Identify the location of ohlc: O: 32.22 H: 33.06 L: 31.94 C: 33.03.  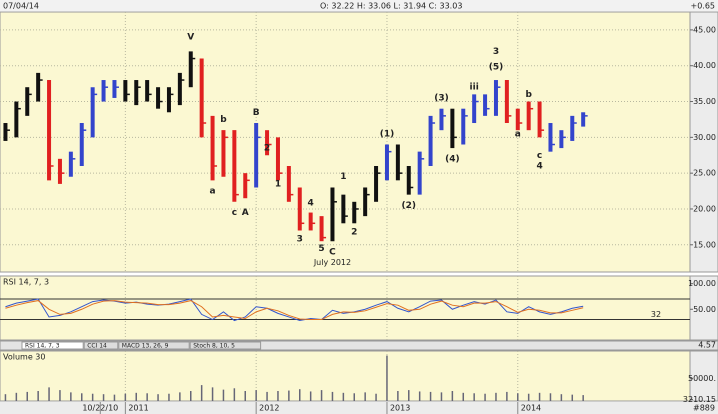
(391, 6).